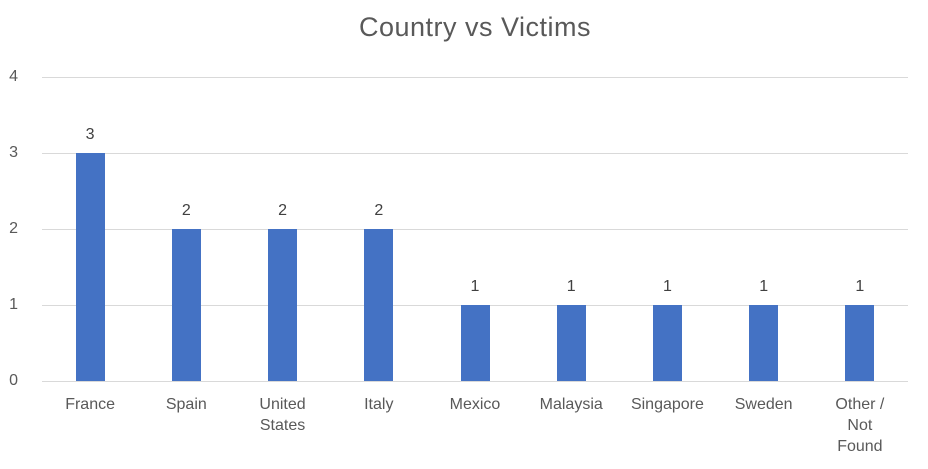 This screenshot has width=928, height=469. I want to click on bar-spain, so click(186, 305).